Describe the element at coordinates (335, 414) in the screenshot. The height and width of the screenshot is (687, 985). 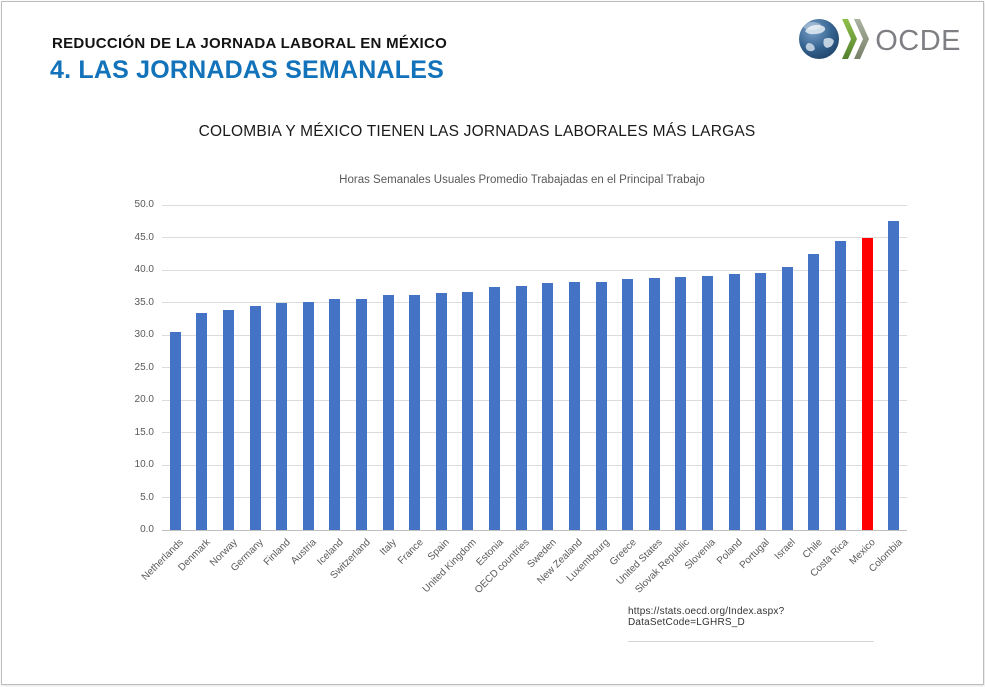
I see `bar-iceland` at that location.